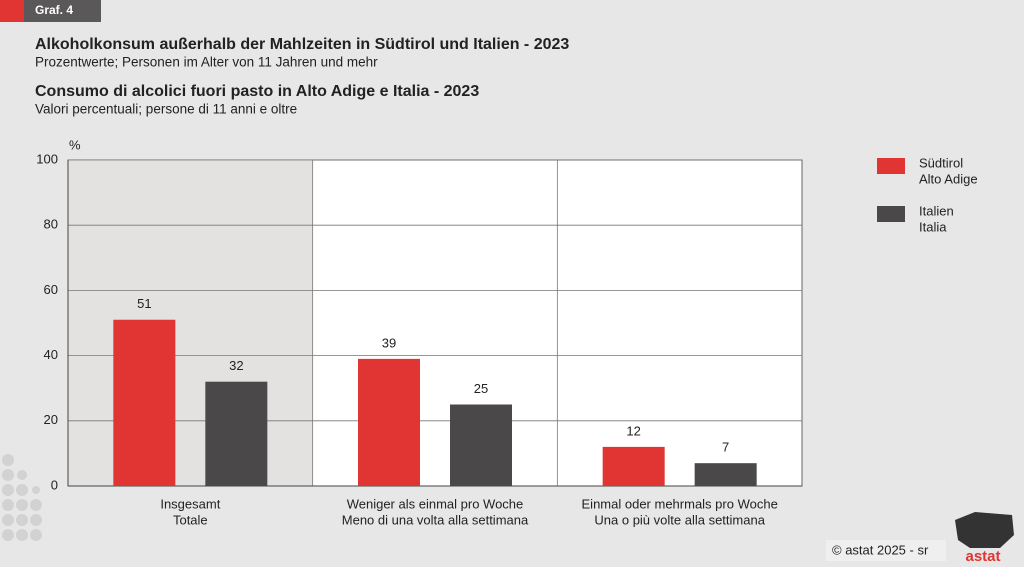 This screenshot has width=1024, height=567. What do you see at coordinates (236, 365) in the screenshot?
I see `data-label: 32` at bounding box center [236, 365].